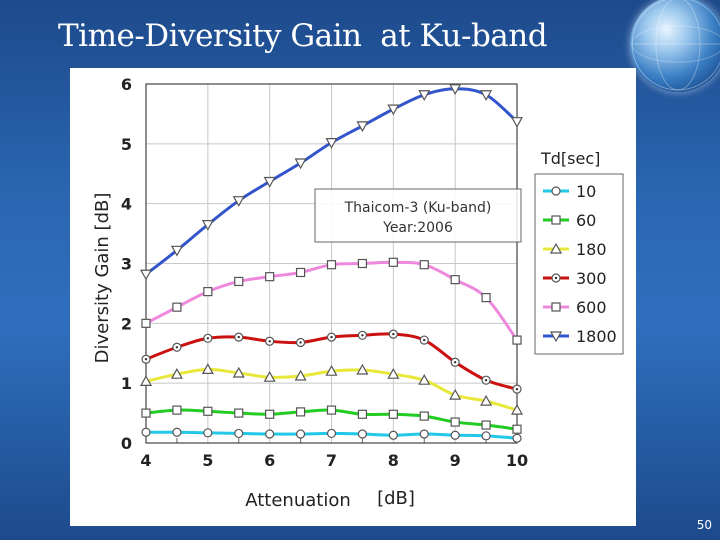 The height and width of the screenshot is (540, 720). I want to click on x-tick-label: 7, so click(331, 460).